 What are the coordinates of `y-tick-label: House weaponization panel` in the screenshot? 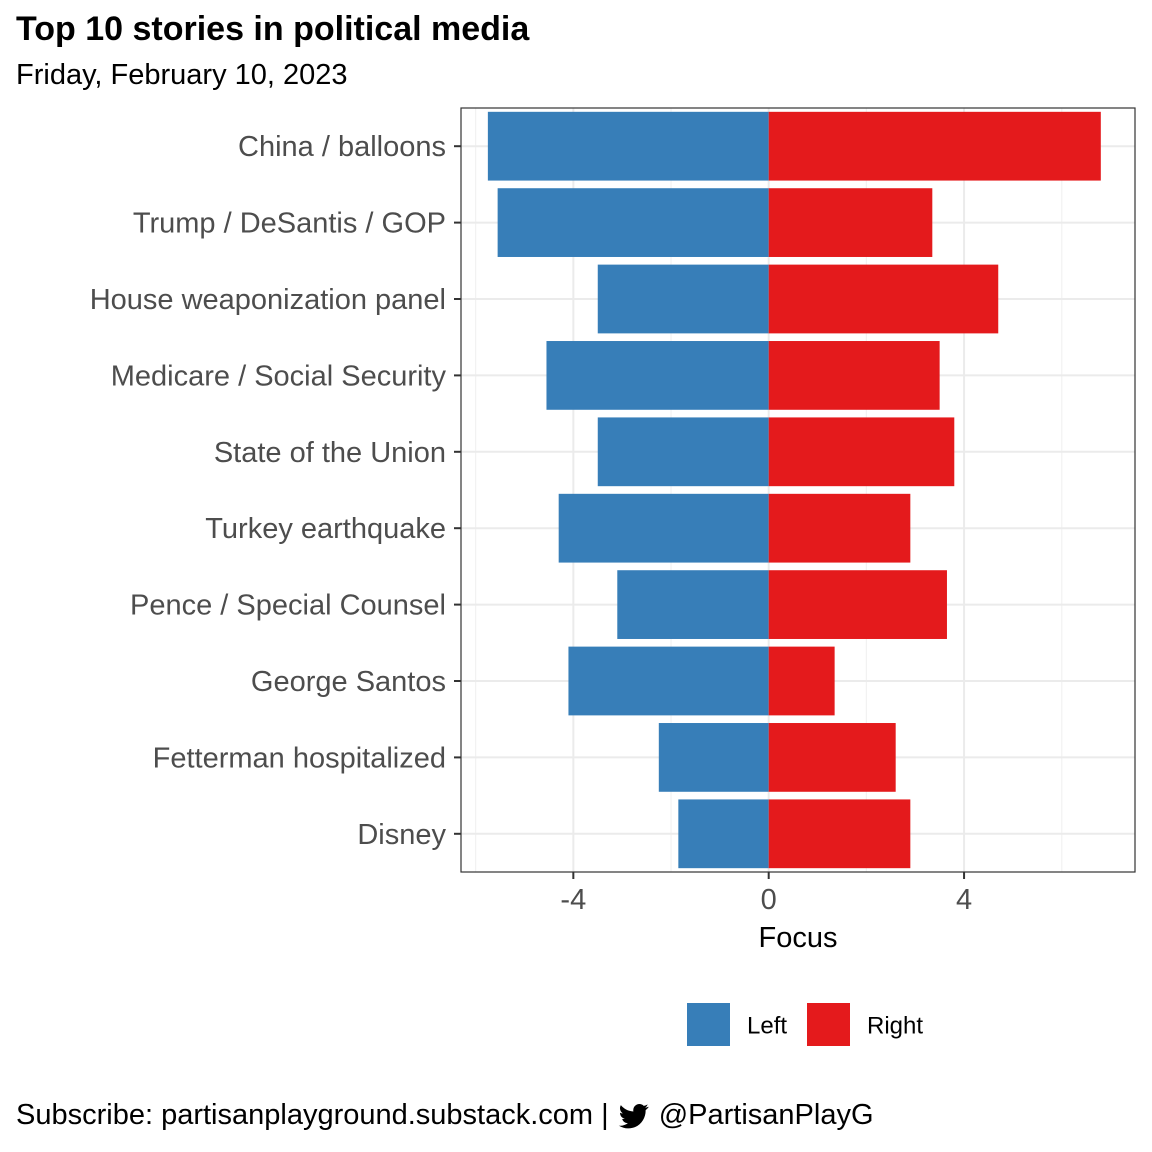 It's located at (268, 300).